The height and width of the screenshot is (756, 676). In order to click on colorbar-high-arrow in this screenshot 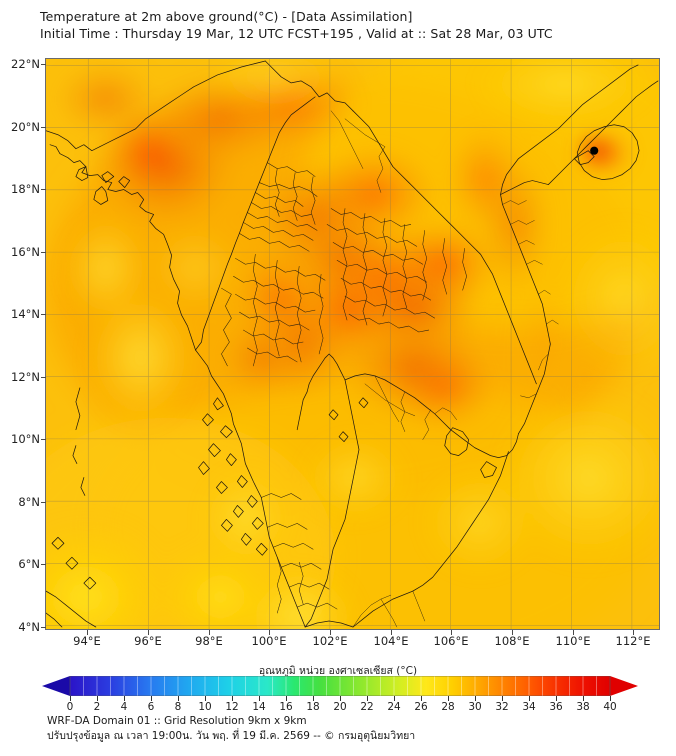, I will do `click(624, 686)`.